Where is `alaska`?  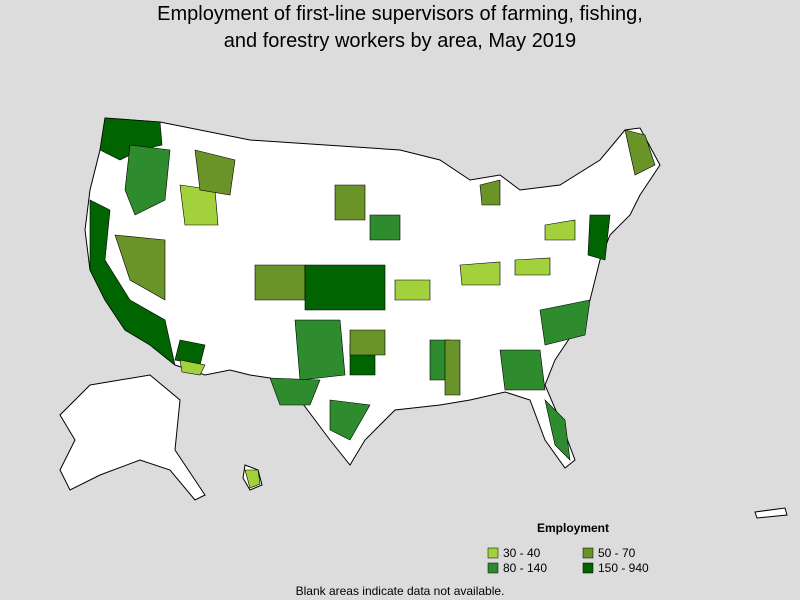 alaska is located at coordinates (132, 437).